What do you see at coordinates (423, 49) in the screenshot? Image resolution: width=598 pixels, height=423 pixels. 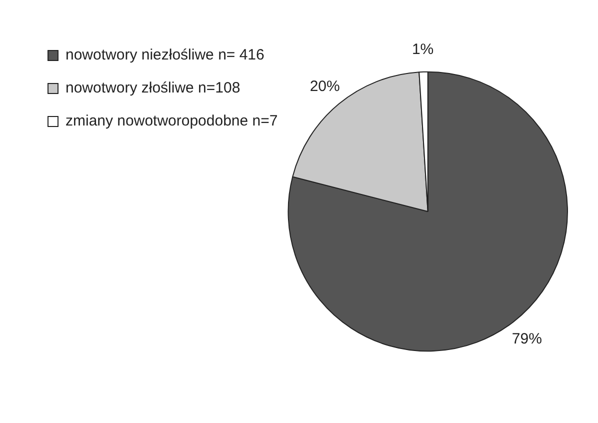 I see `data-label: 1%` at bounding box center [423, 49].